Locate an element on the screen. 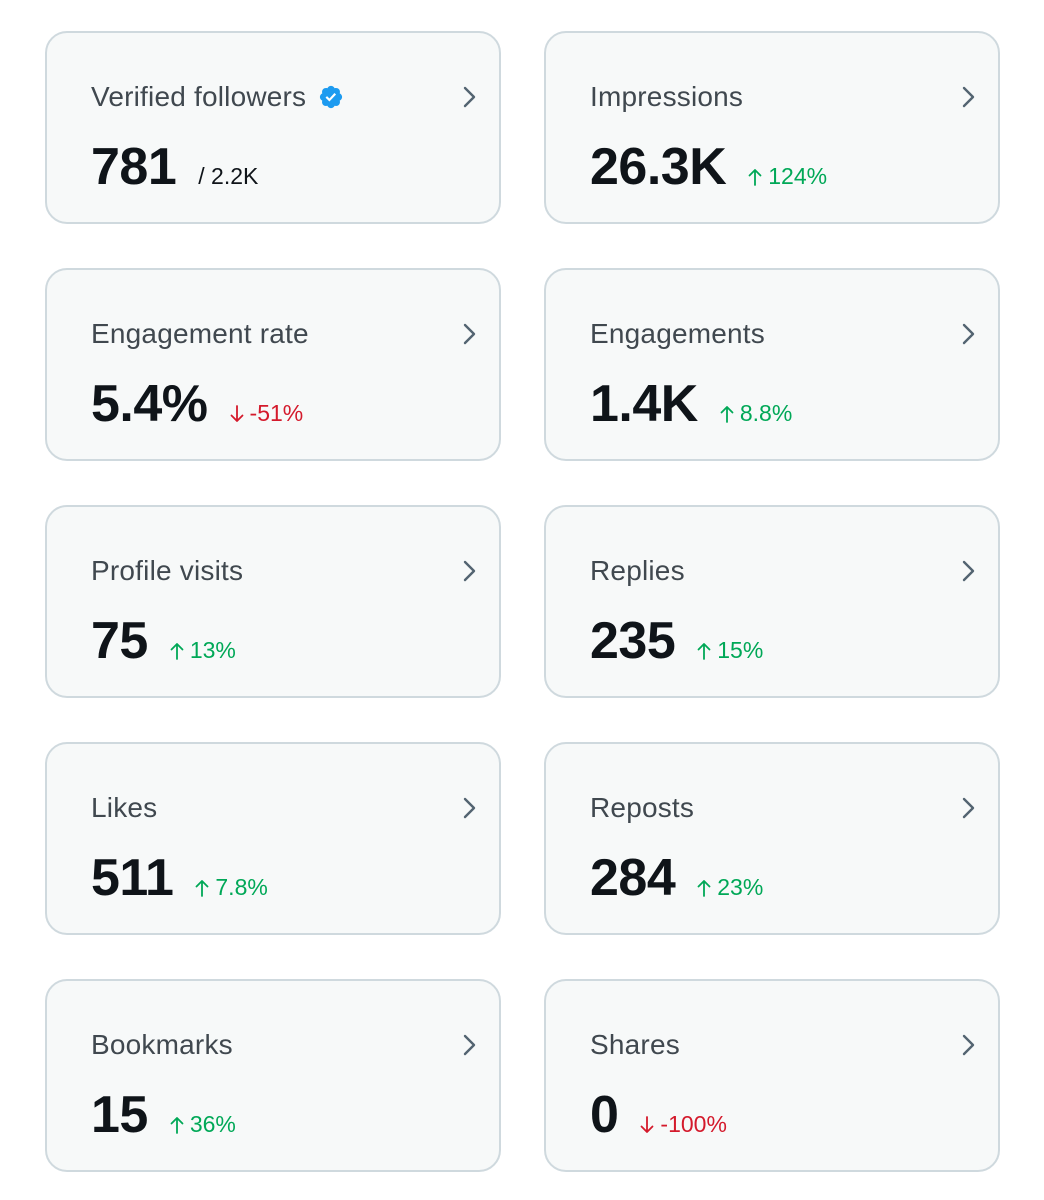  metric-value: 235 is located at coordinates (633, 641).